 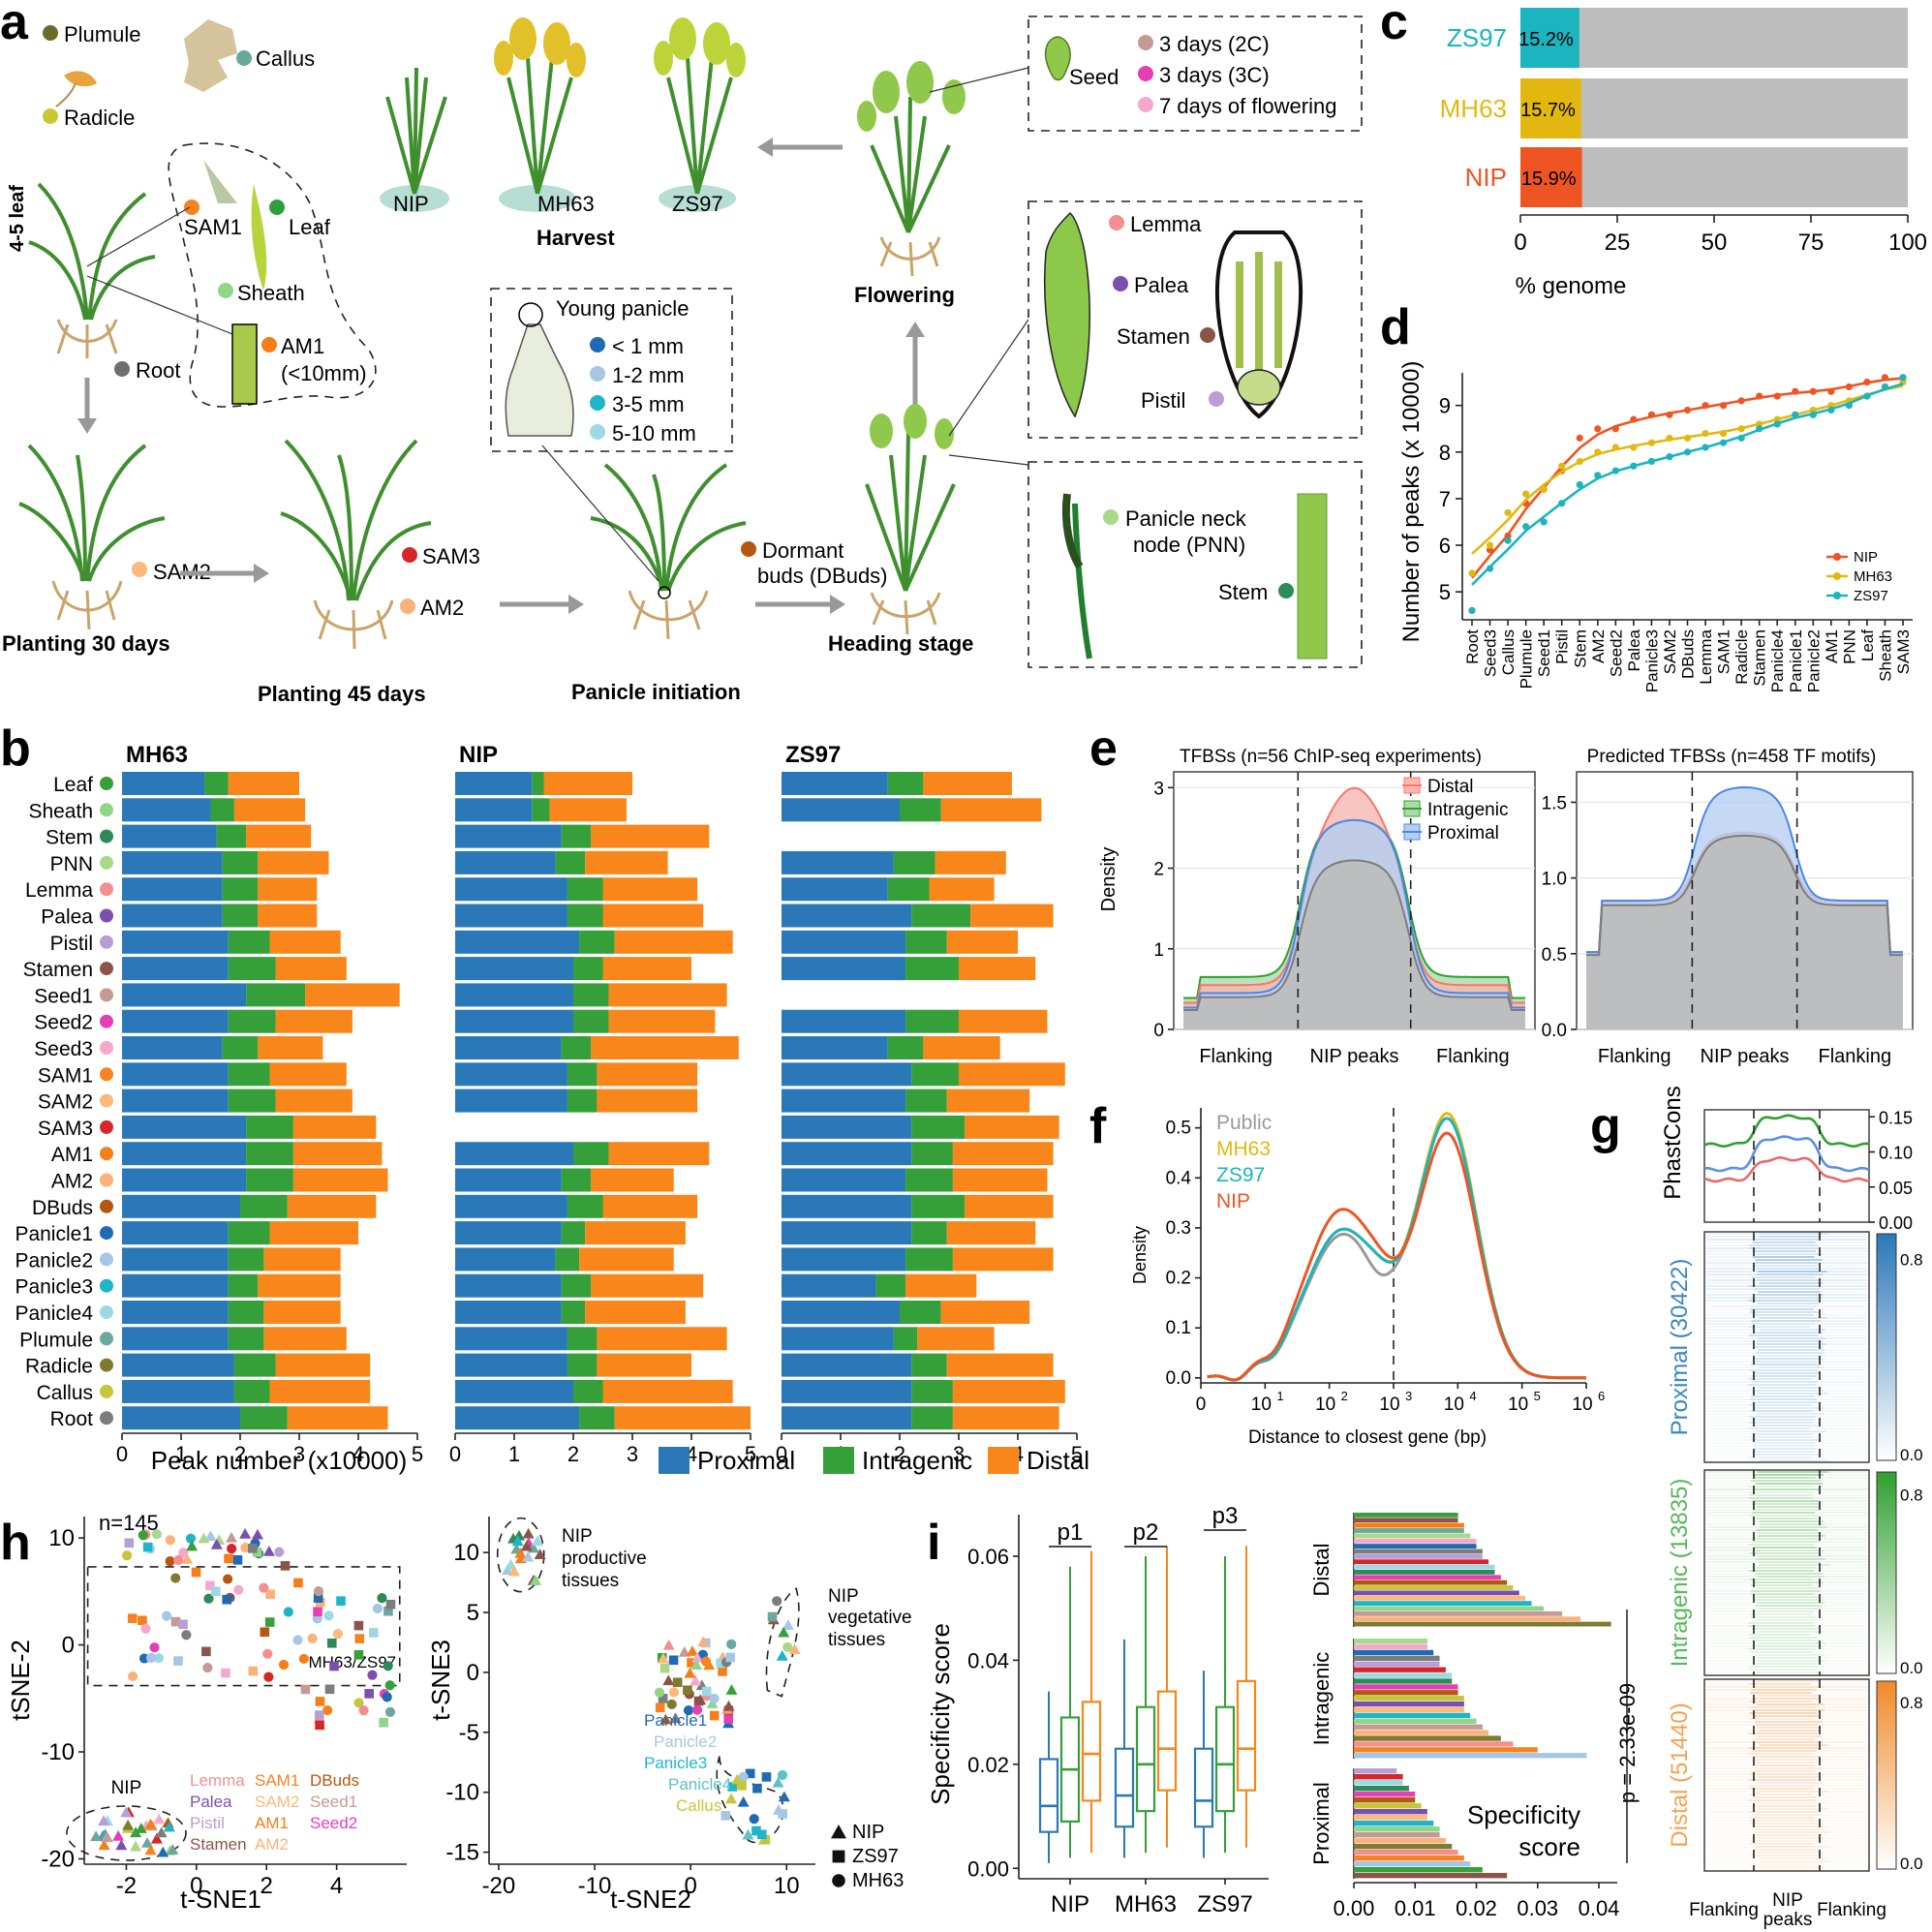 What do you see at coordinates (1321, 1699) in the screenshot?
I see `row-label: Intragenic` at bounding box center [1321, 1699].